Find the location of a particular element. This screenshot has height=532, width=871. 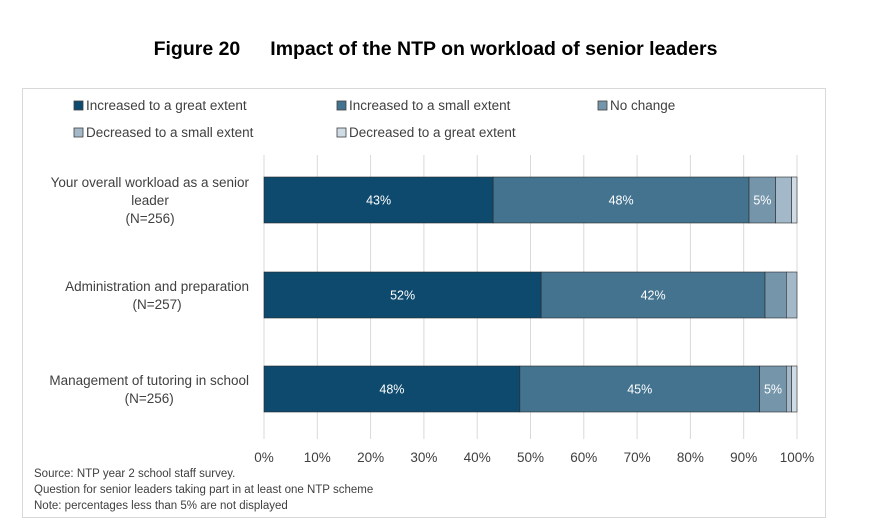

legend-label: No change is located at coordinates (642, 105).